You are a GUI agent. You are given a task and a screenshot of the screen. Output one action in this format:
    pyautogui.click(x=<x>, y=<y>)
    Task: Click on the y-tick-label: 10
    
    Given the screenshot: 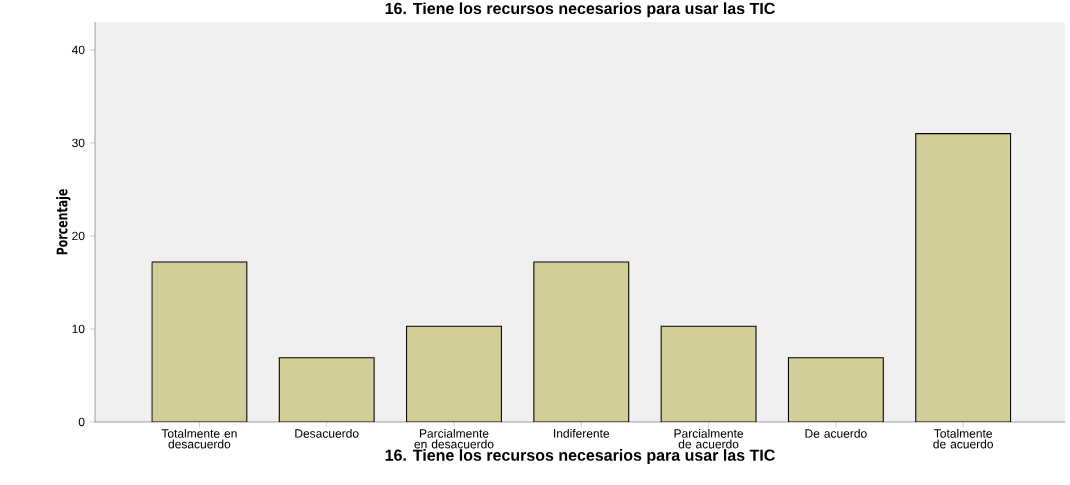 What is the action you would take?
    pyautogui.click(x=78, y=329)
    